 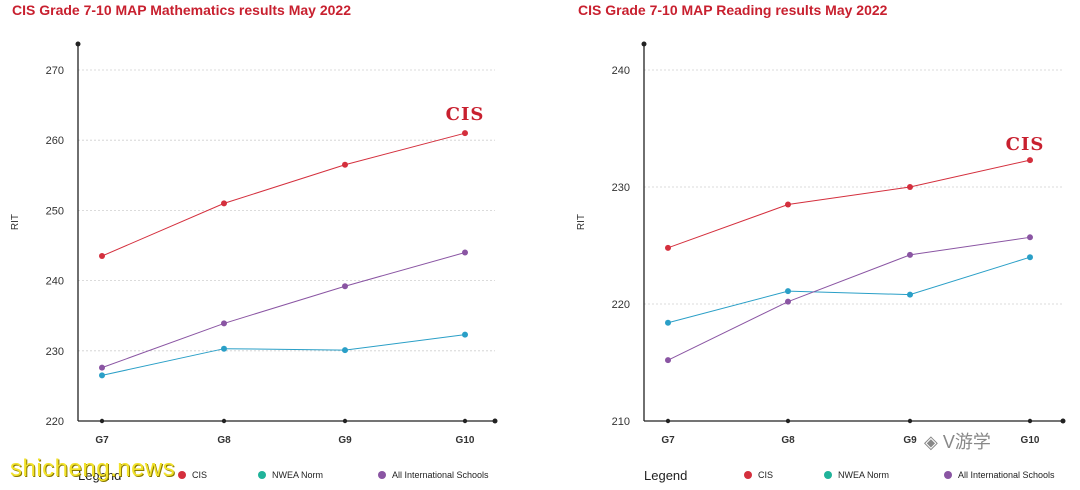 I want to click on chart1-ytick-label: 240, so click(x=55, y=282).